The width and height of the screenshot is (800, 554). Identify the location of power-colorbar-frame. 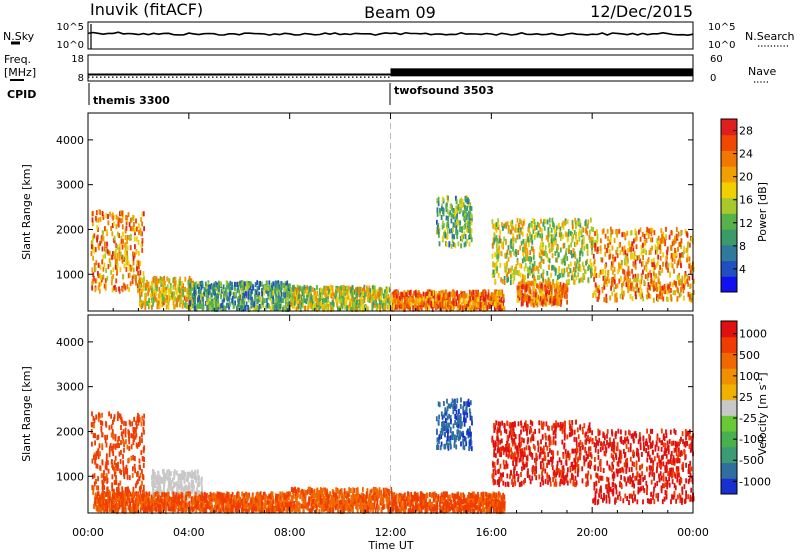
(729, 205).